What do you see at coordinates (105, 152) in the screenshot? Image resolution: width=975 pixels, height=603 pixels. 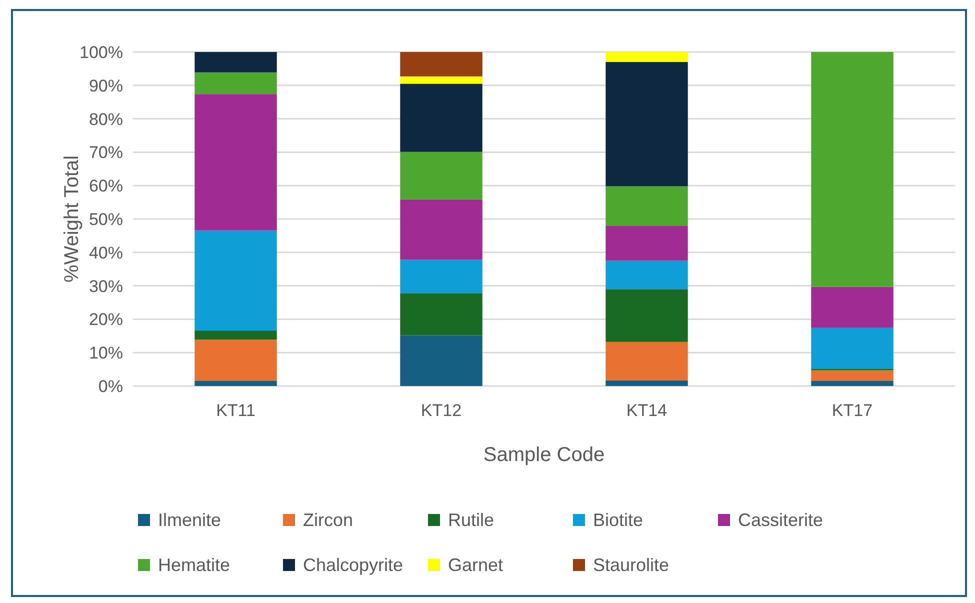 I see `y-tick-label: 70%` at bounding box center [105, 152].